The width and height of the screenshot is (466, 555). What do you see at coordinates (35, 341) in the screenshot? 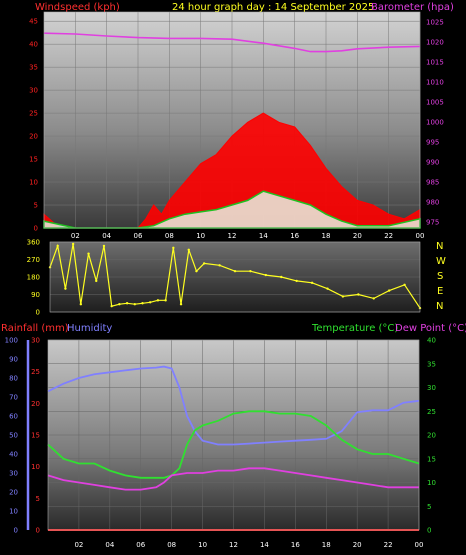
I see `rainfall-tick-label: 30` at bounding box center [35, 341].